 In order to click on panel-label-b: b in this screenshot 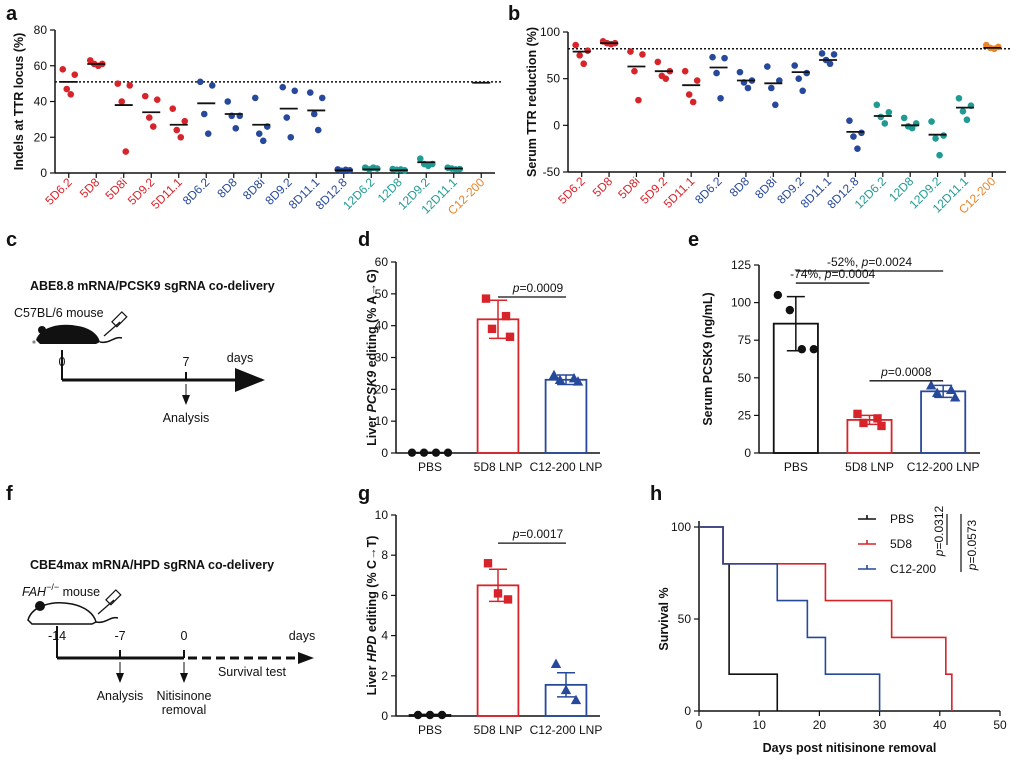, I will do `click(514, 14)`.